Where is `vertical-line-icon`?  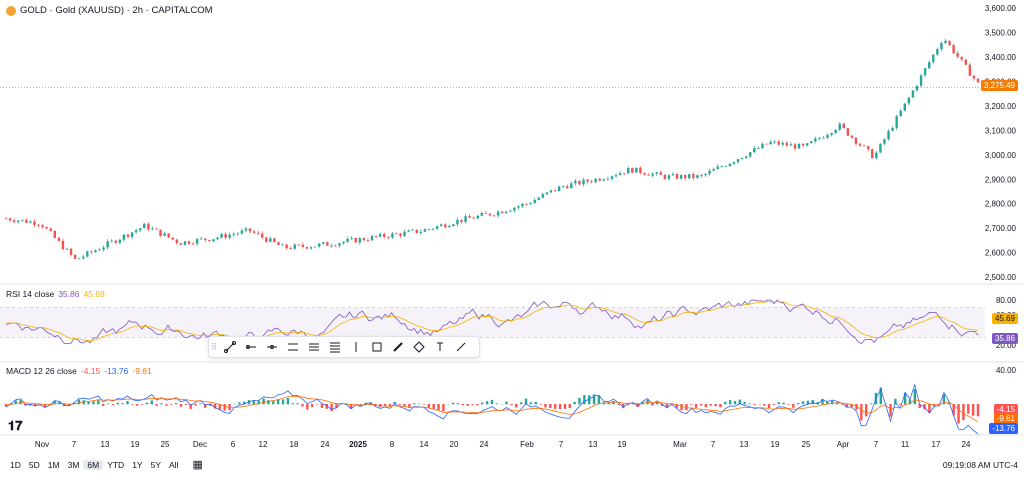 vertical-line-icon is located at coordinates (355, 347).